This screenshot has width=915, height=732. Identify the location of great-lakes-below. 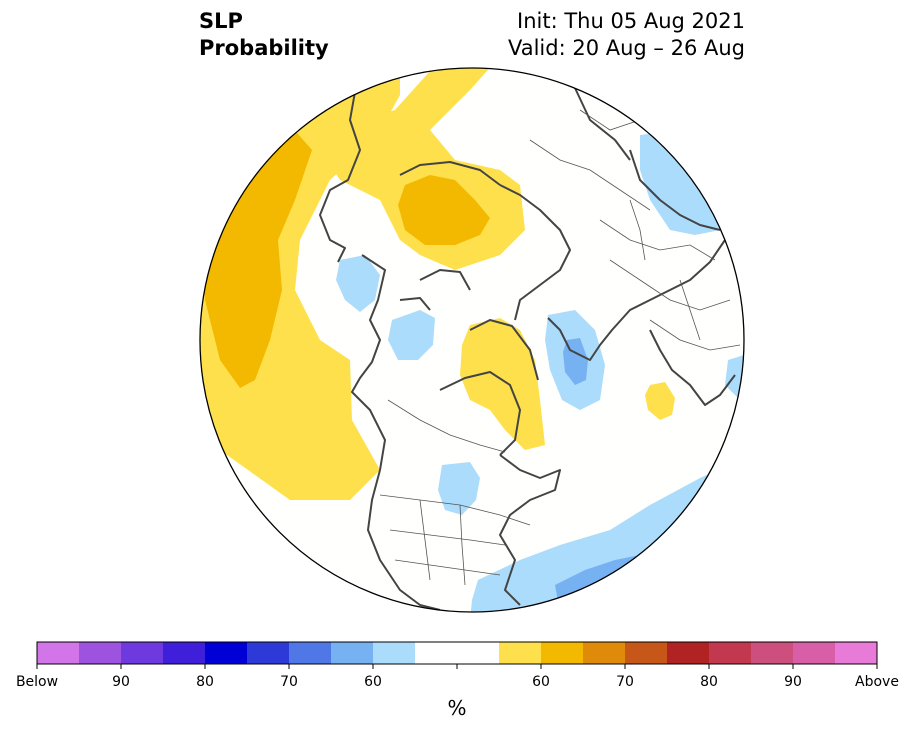
(459, 488).